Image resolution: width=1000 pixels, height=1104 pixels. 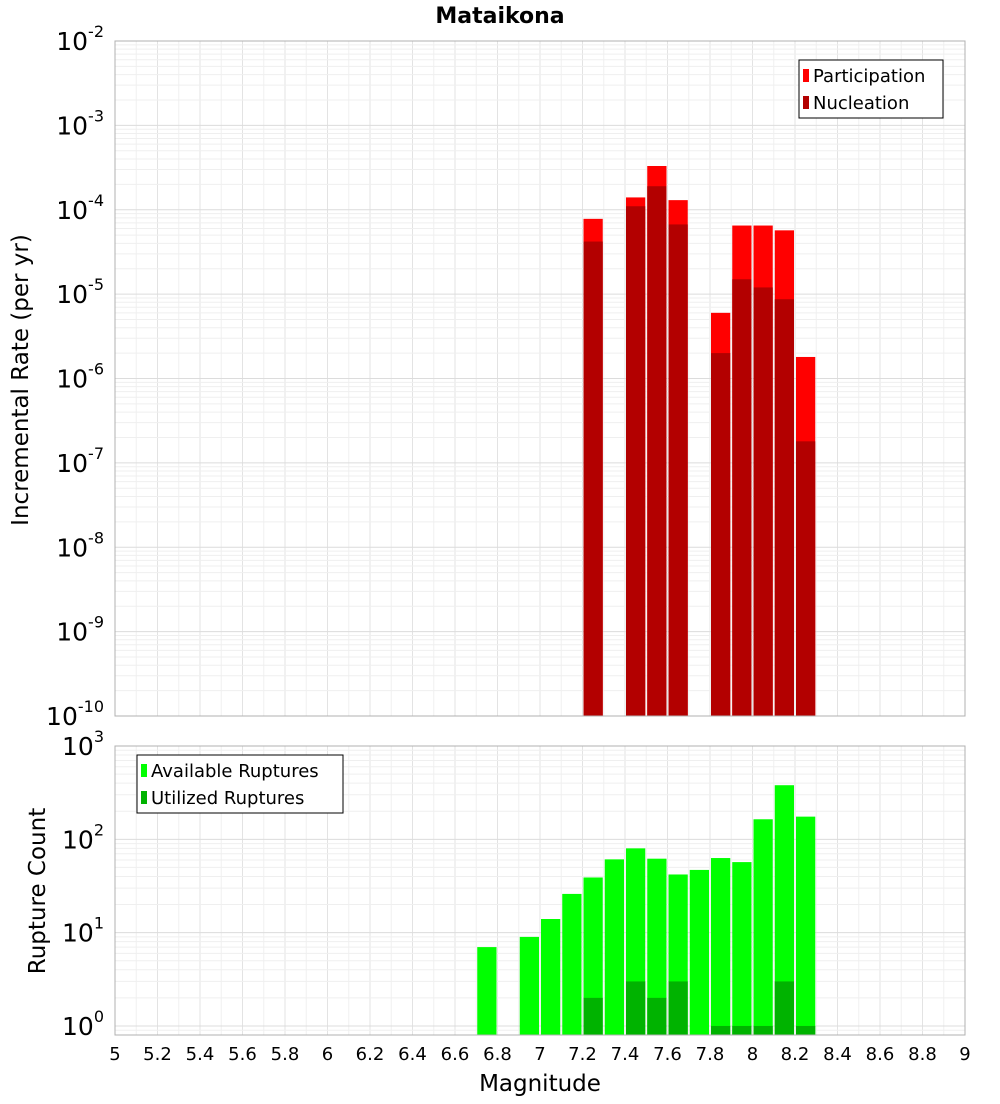 I want to click on x-tick-label: 5, so click(x=114, y=1054).